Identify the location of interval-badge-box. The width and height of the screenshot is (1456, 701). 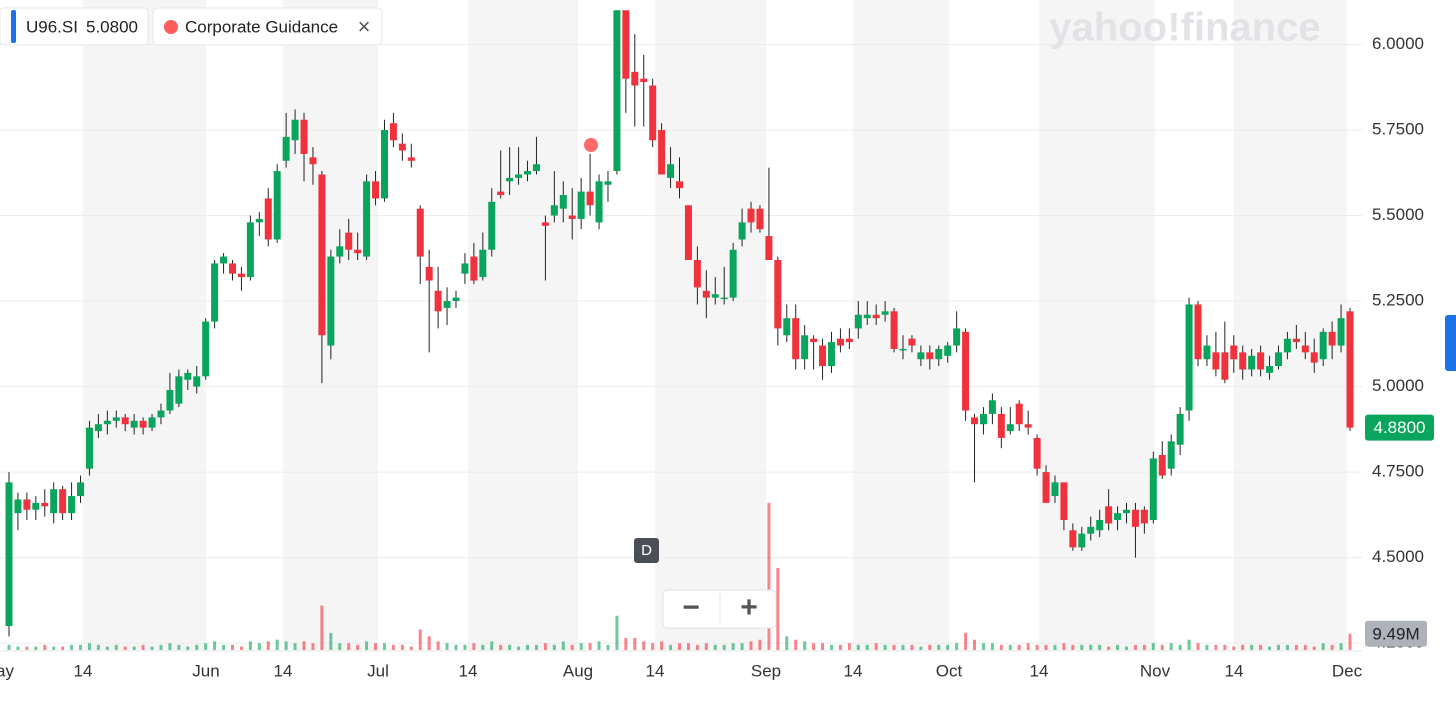
(646, 550).